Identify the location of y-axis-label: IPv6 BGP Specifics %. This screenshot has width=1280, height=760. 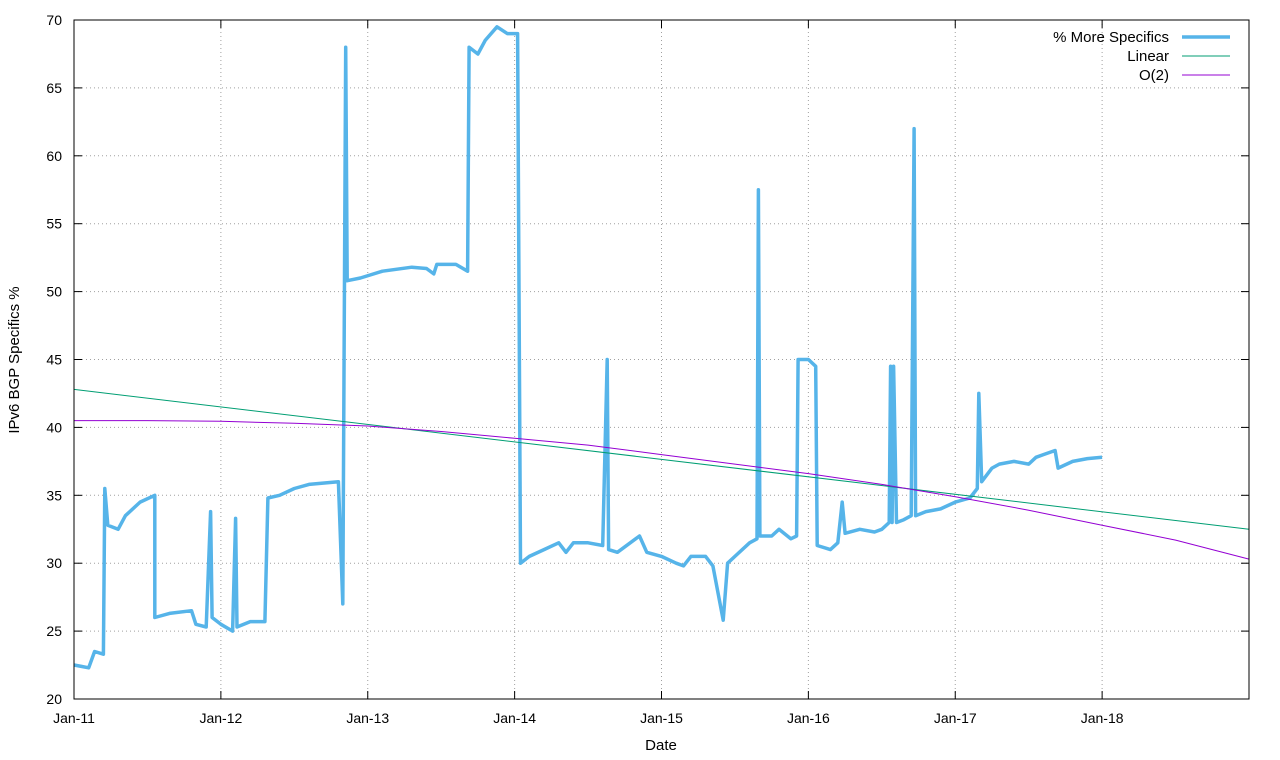
(14, 359).